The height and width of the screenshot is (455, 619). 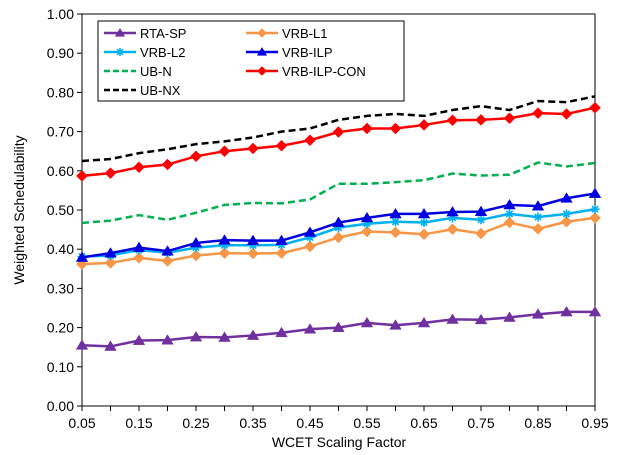 What do you see at coordinates (594, 423) in the screenshot?
I see `x-tick-label: 0.95` at bounding box center [594, 423].